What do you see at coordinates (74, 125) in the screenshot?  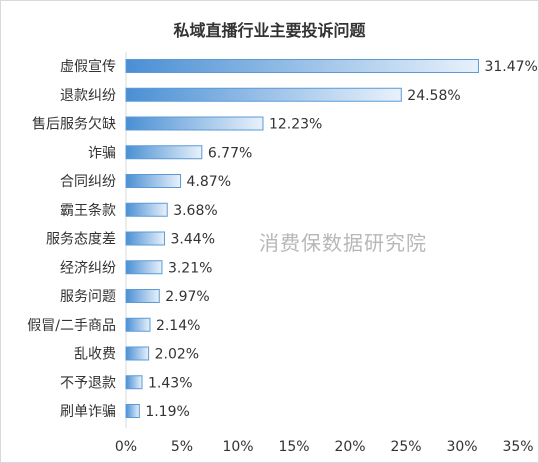 I see `category-label: 售后服务欠缺` at bounding box center [74, 125].